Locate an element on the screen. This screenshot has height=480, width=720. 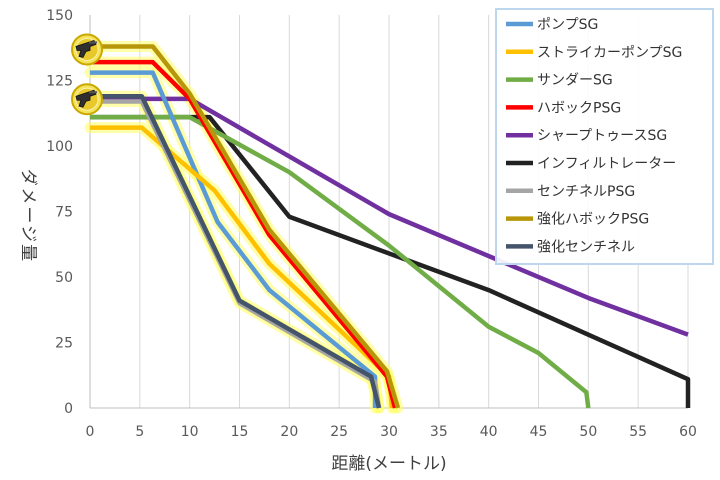
x-tick-label-5: 25 is located at coordinates (339, 432).